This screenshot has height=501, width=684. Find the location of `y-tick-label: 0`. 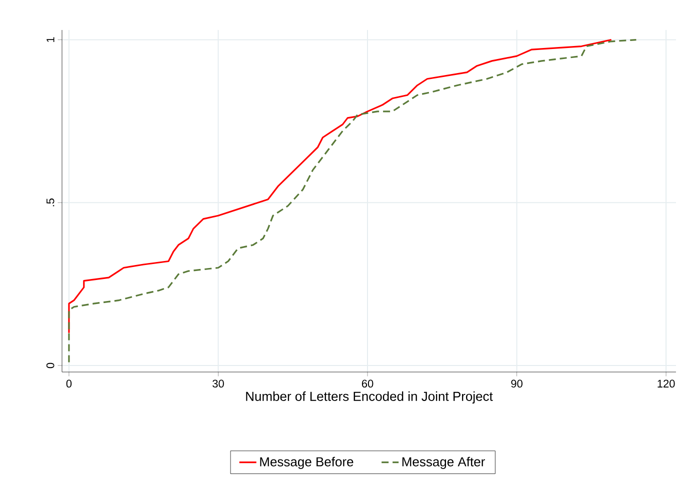

y-tick-label: 0 is located at coordinates (50, 365).